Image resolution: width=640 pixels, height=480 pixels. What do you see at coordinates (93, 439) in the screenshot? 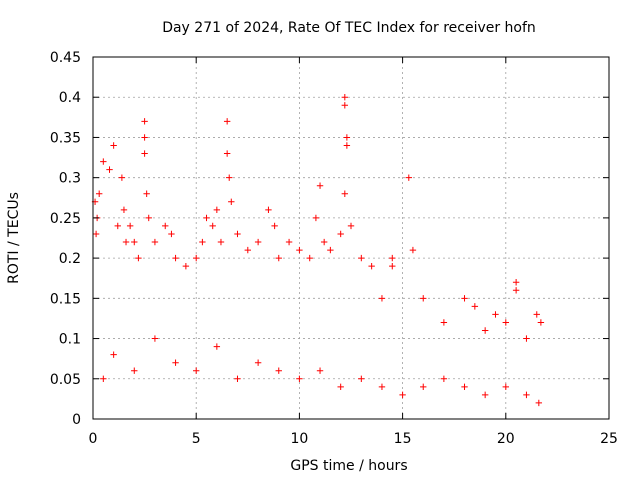
I see `x-tick-label-0: 0` at bounding box center [93, 439].